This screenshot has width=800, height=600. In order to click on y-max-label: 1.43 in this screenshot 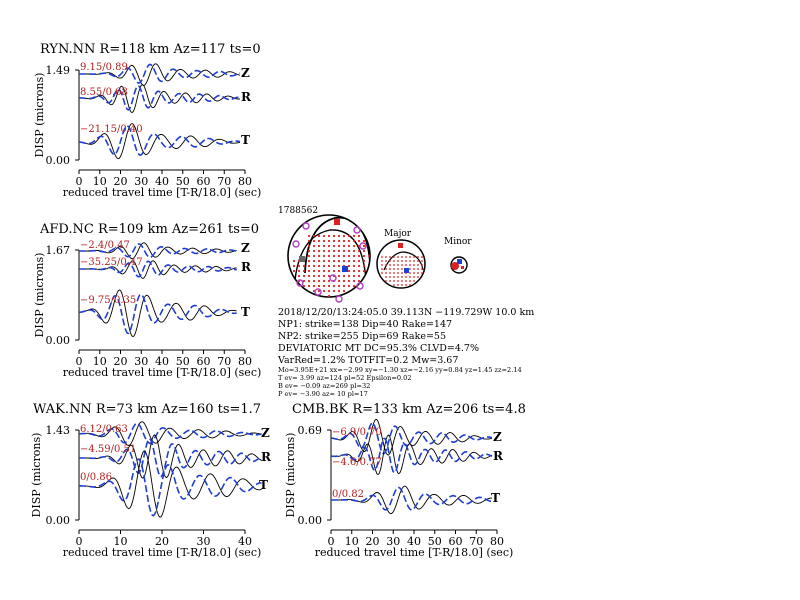, I will do `click(58, 430)`.